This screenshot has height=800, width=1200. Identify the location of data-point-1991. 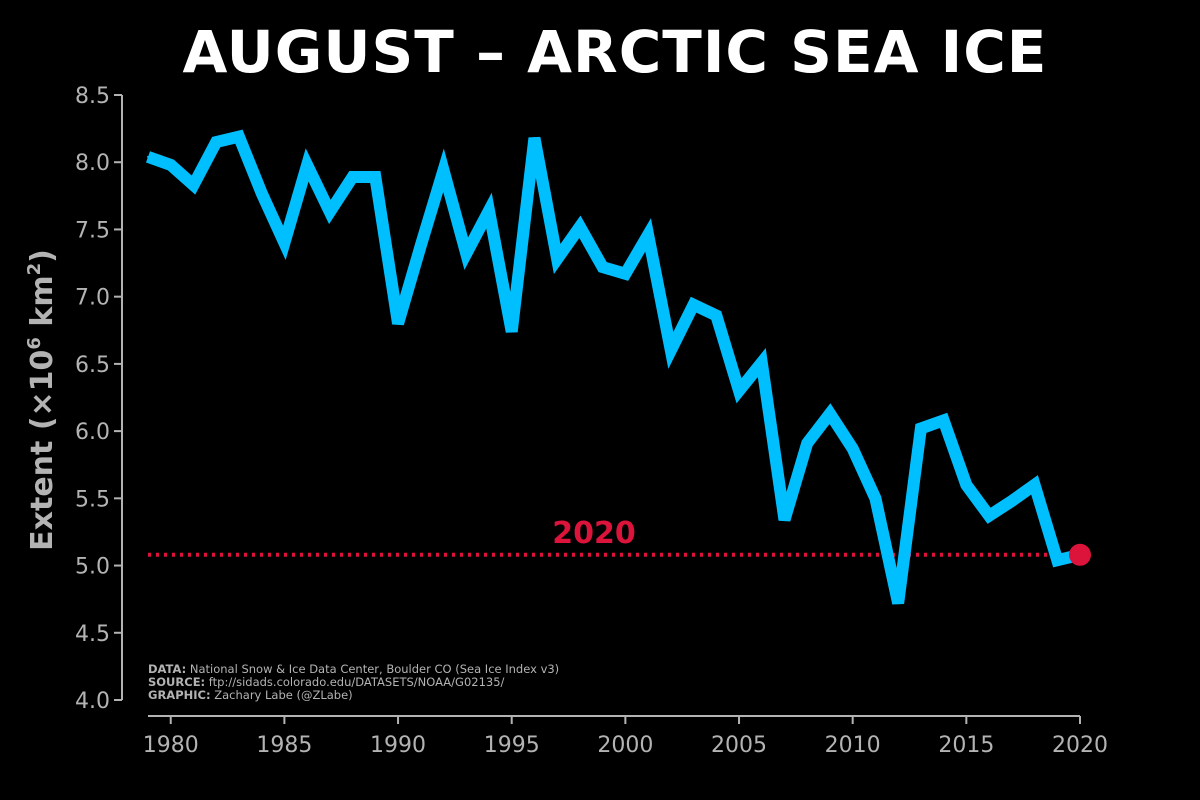
(420, 245).